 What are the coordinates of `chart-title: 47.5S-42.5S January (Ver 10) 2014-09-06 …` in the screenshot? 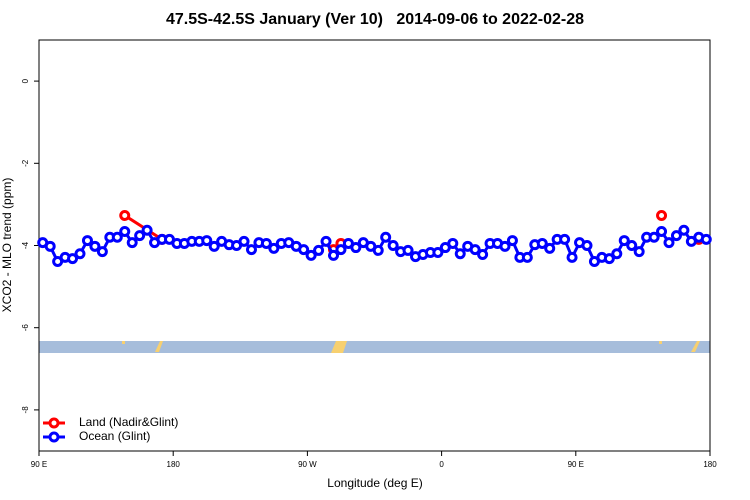 It's located at (375, 19).